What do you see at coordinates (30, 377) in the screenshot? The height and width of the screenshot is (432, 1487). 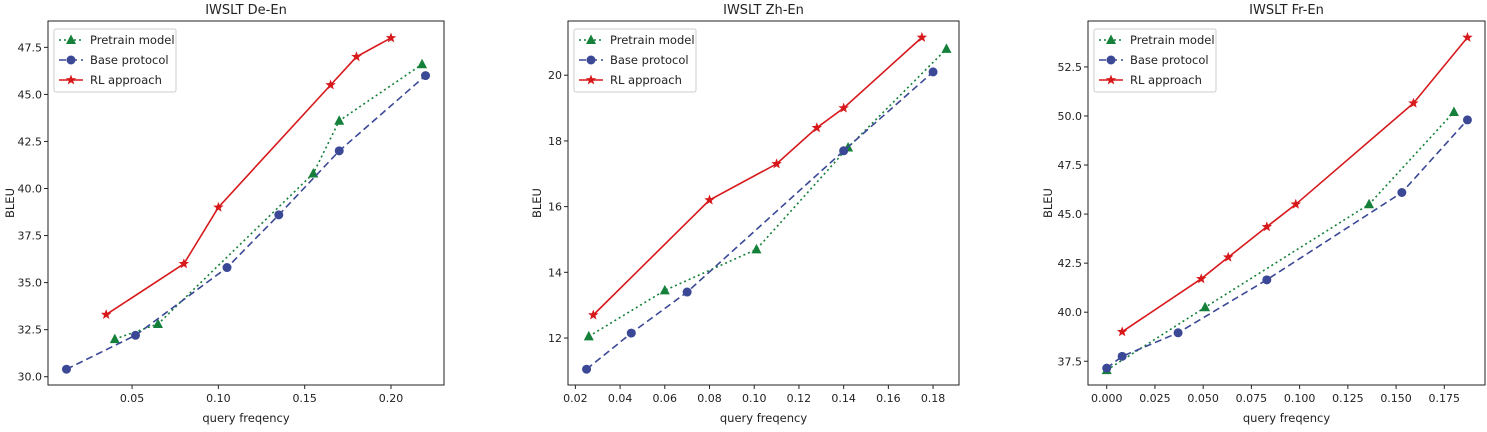 I see `y-tick-label: 30.0` at bounding box center [30, 377].